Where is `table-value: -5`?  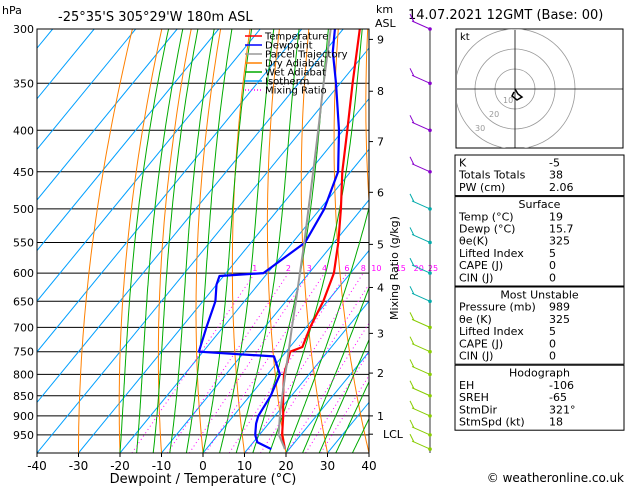
table-value: -5 is located at coordinates (554, 163).